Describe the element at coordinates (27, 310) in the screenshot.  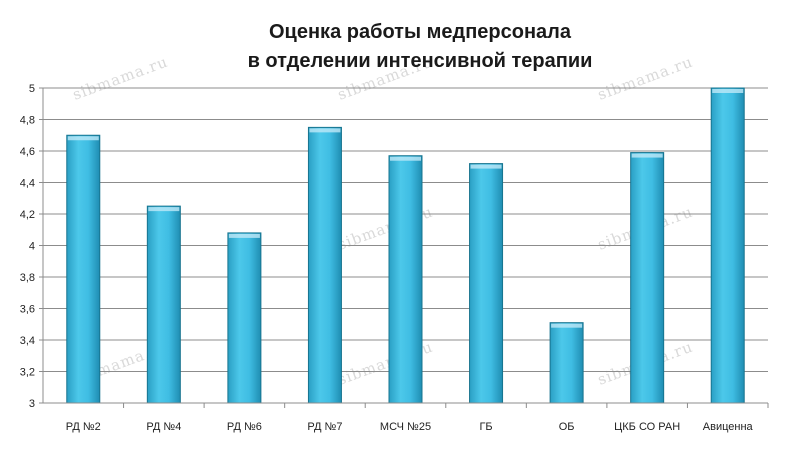
I see `y-tick-label: 3,6` at that location.